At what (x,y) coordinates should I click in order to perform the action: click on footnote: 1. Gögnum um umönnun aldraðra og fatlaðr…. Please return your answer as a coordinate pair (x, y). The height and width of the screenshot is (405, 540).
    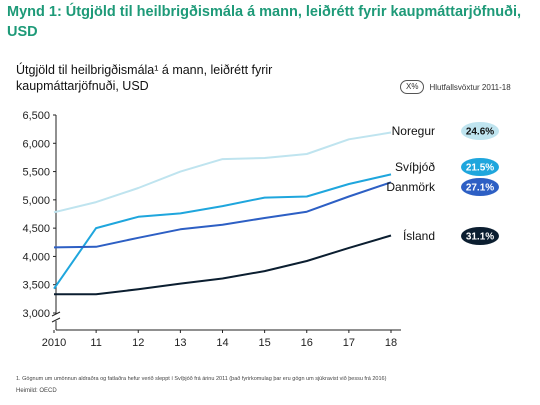
    Looking at the image, I should click on (201, 379).